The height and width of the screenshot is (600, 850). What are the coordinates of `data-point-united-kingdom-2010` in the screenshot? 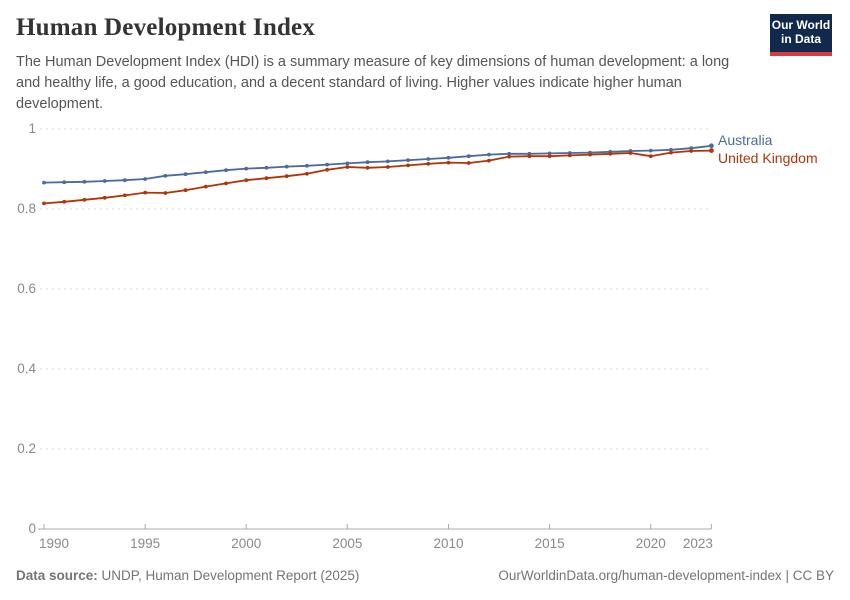 It's located at (448, 162).